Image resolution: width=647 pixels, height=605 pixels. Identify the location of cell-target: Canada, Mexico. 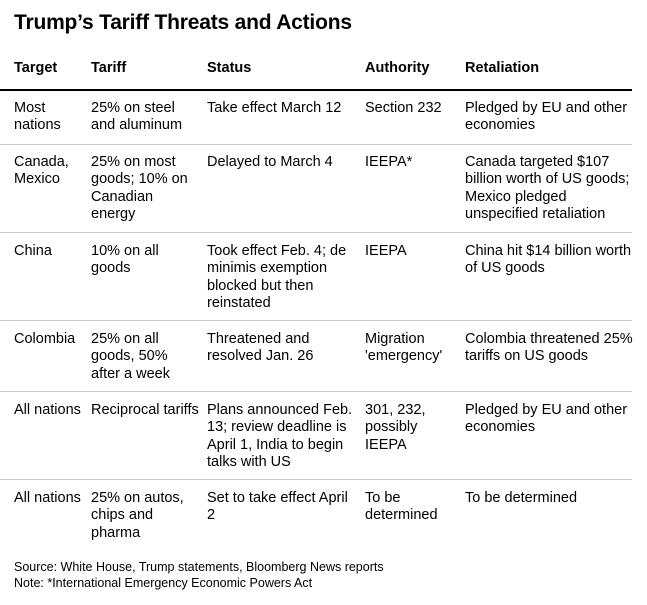
(41, 171).